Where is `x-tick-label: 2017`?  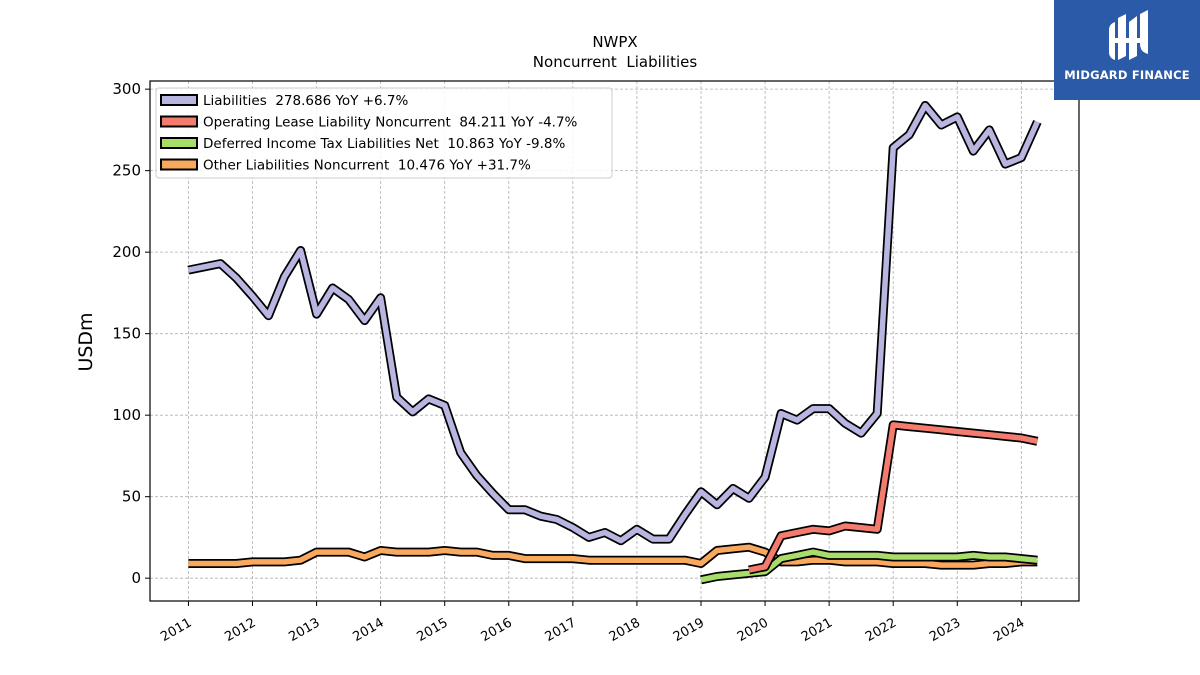 x-tick-label: 2017 is located at coordinates (561, 630).